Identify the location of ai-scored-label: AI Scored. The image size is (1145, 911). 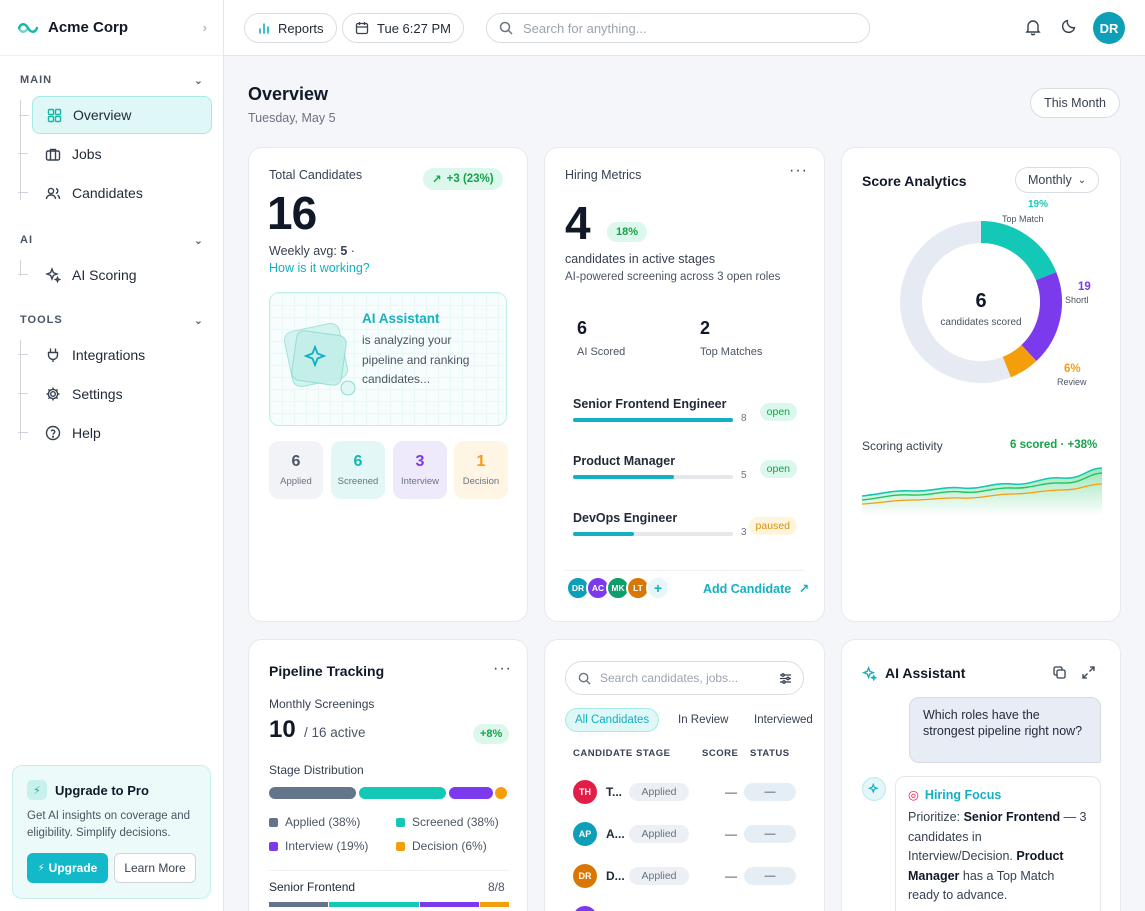
(601, 352).